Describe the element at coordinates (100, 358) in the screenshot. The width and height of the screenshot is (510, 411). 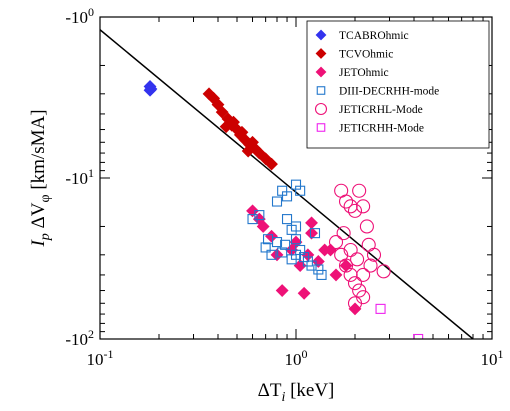
I see `x-tick-label: 10⁻¹` at that location.